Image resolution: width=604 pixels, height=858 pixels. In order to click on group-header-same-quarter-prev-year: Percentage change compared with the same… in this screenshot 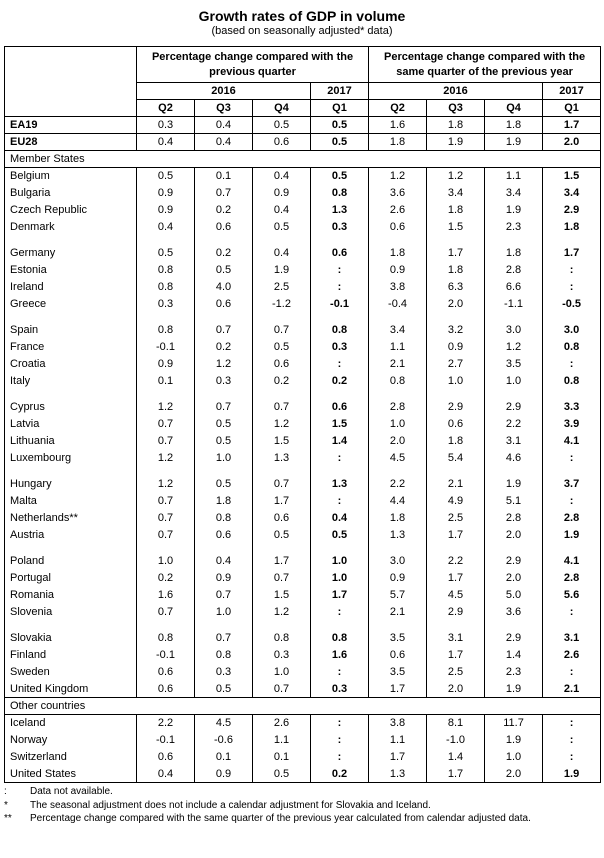, I will do `click(485, 64)`.